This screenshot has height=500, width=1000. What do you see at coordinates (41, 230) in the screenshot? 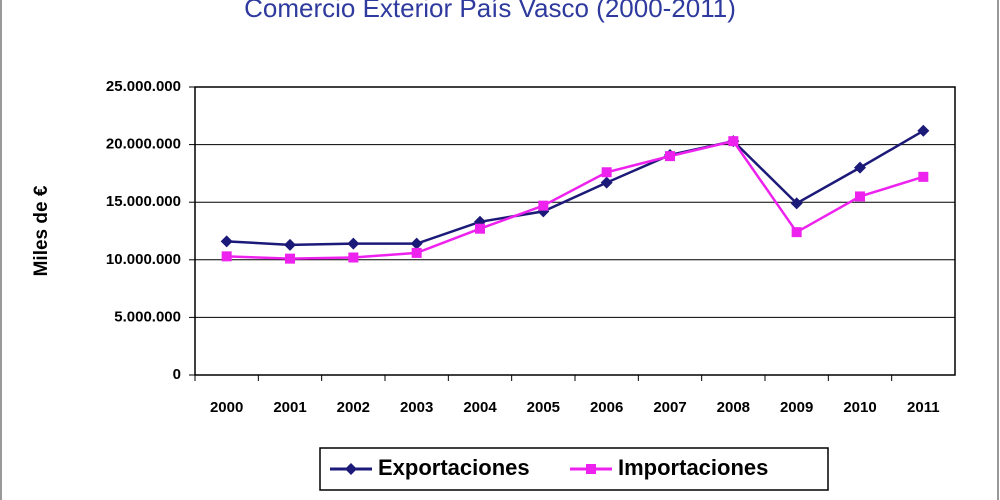
I see `y-axis-label: Miles de €` at bounding box center [41, 230].